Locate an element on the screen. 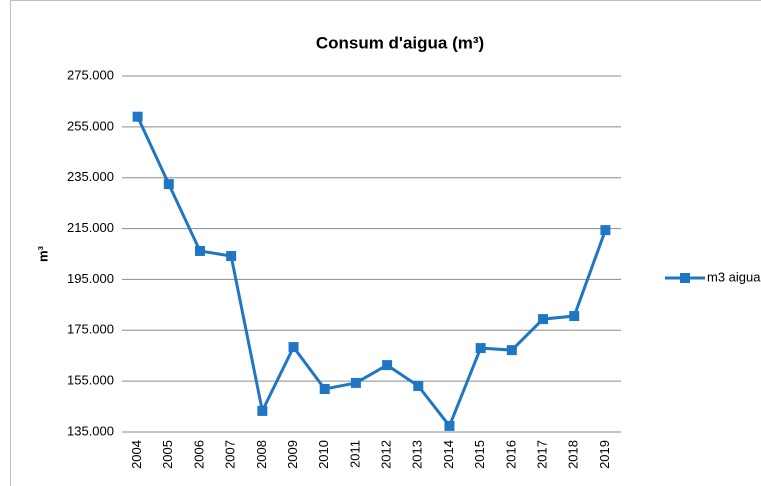 The width and height of the screenshot is (761, 486). x-tick-label: 2012 is located at coordinates (386, 454).